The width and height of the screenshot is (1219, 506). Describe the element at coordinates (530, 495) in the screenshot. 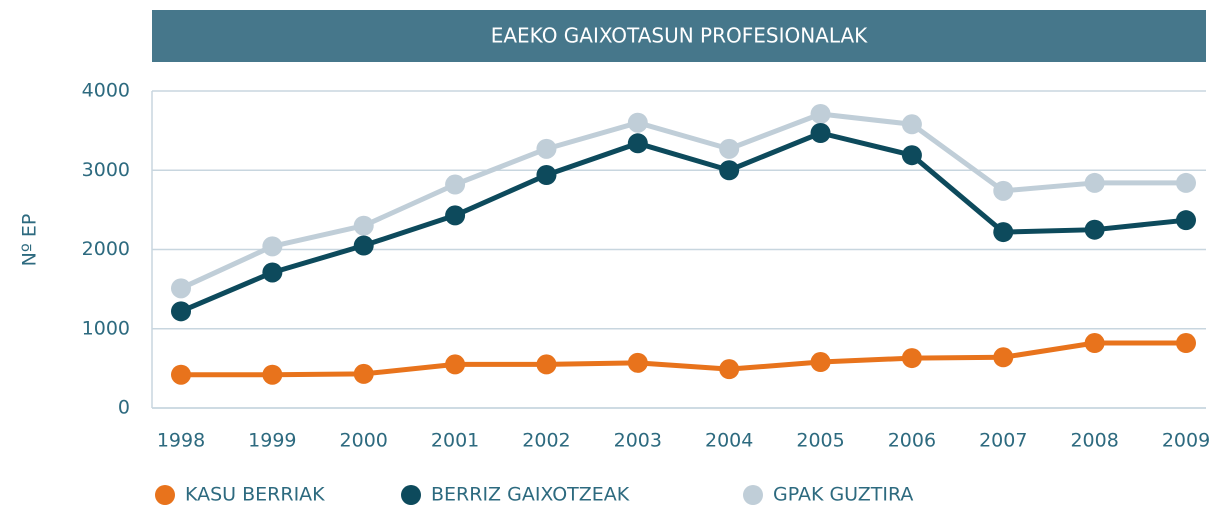

I see `legend-label: BERRIZ GAIXOTZEAK` at that location.